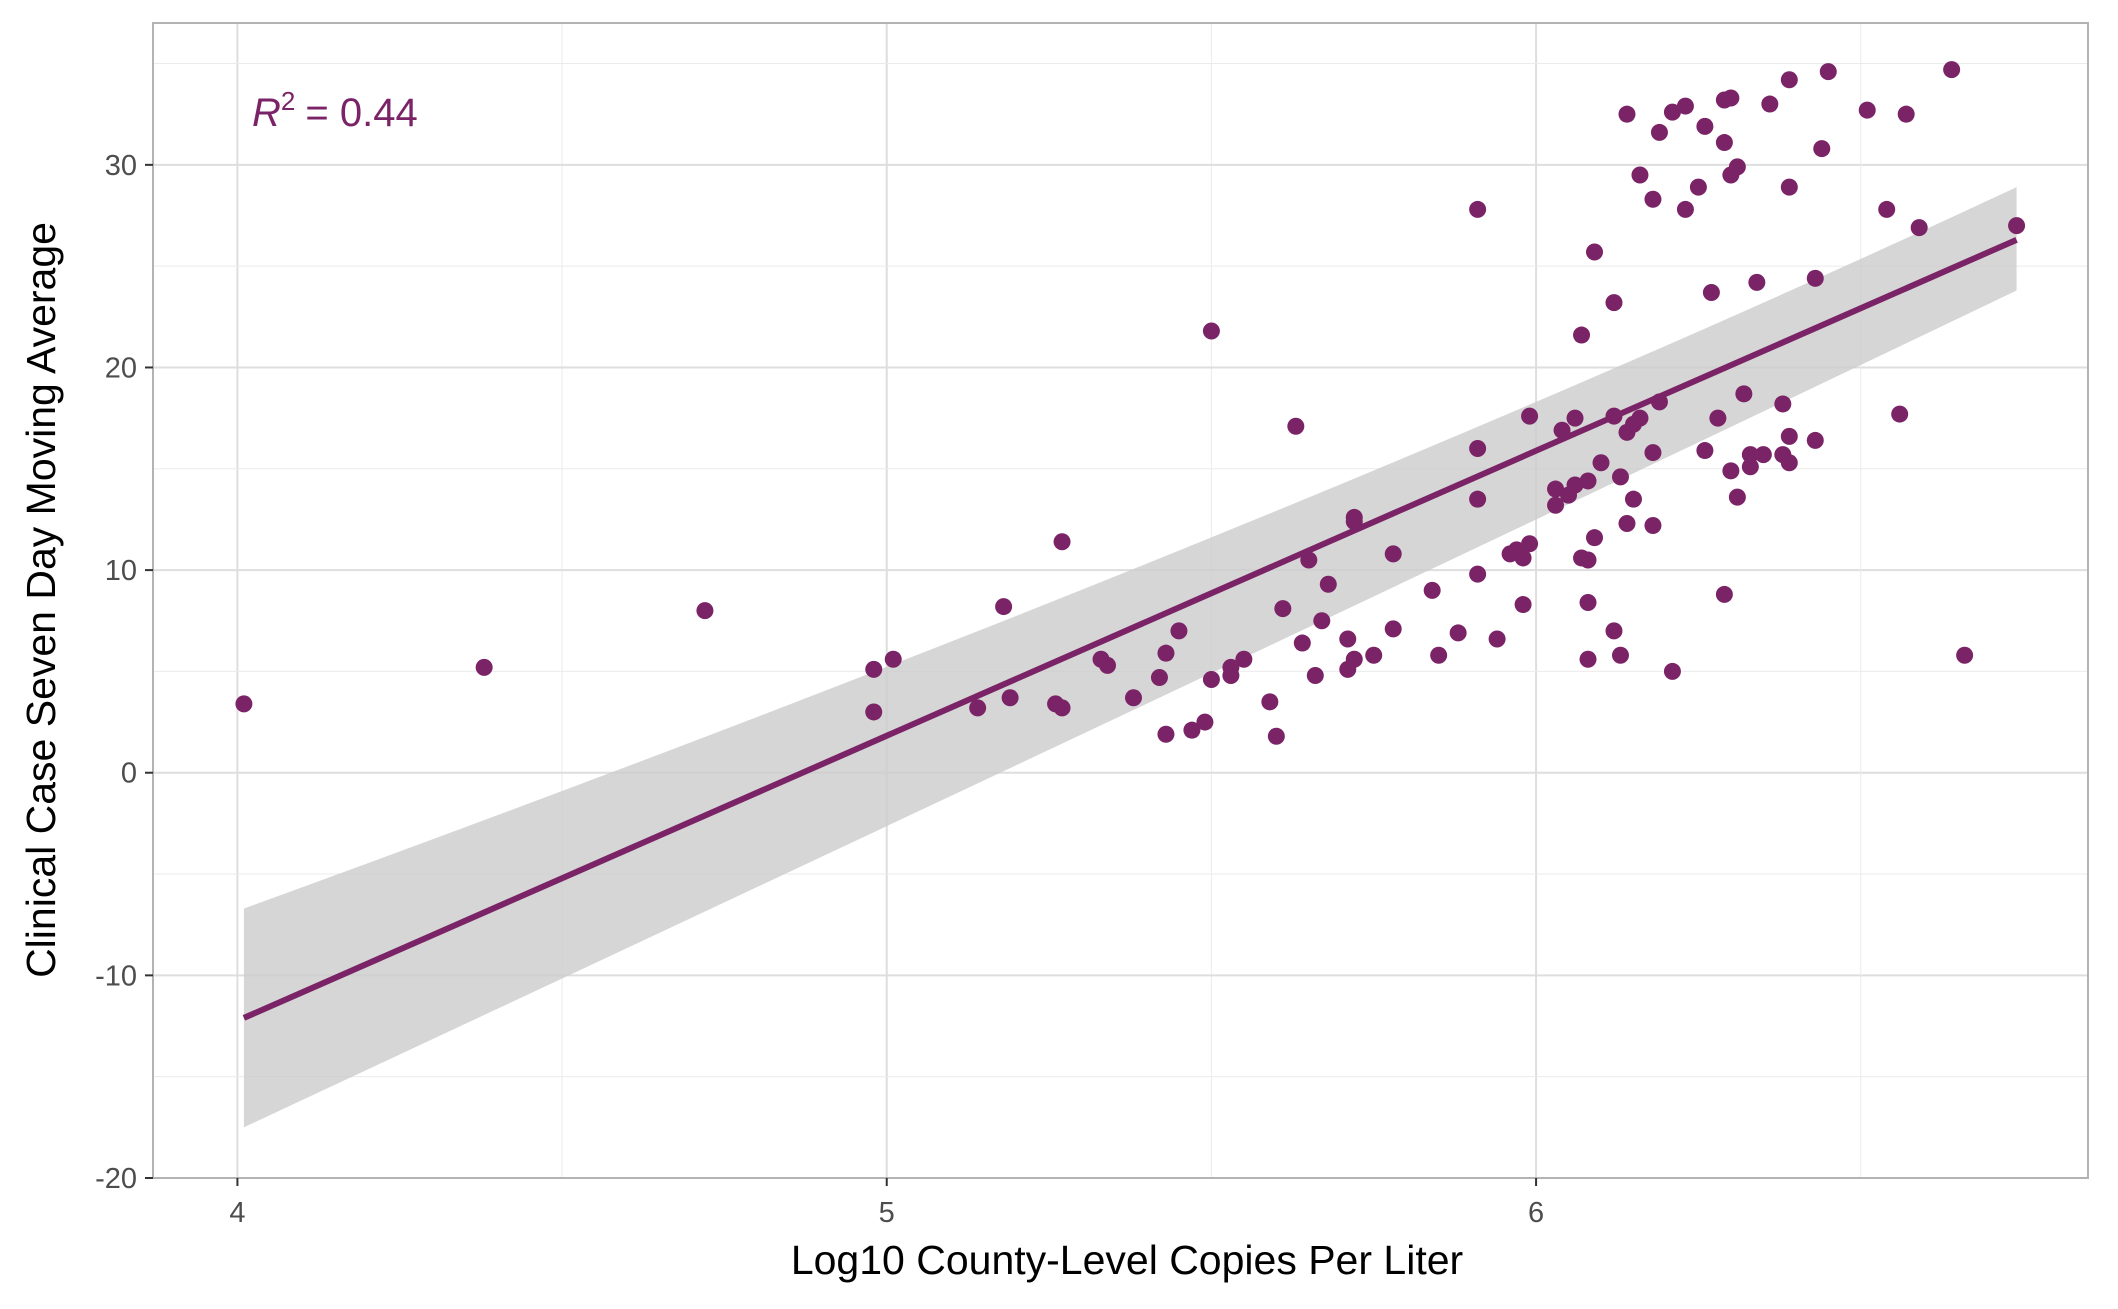 The image size is (2118, 1309). I want to click on x-tick-label: 6, so click(1536, 1213).